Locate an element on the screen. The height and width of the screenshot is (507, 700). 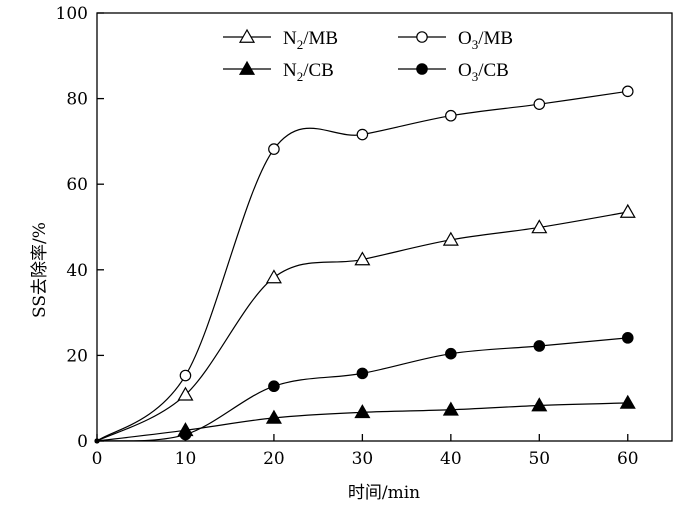
y-tick-label: 0 is located at coordinates (82, 442).